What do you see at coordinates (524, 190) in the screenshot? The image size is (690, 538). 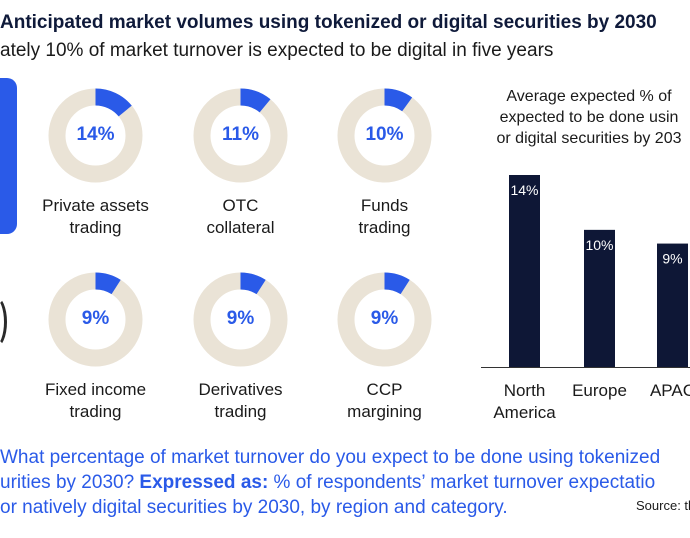 I see `bar-value-label: 14%` at bounding box center [524, 190].